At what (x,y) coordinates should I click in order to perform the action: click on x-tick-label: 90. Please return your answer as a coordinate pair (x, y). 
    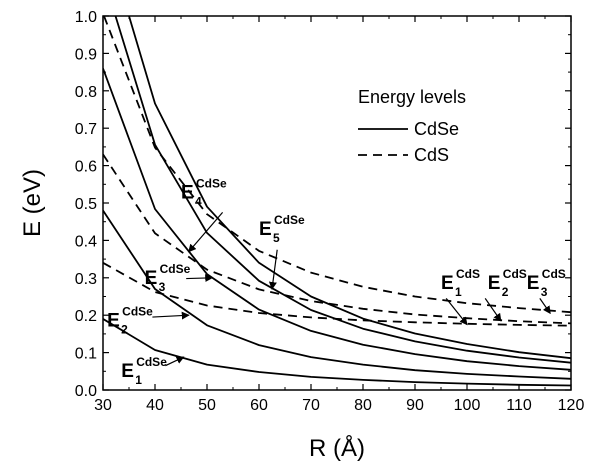
    Looking at the image, I should click on (415, 405).